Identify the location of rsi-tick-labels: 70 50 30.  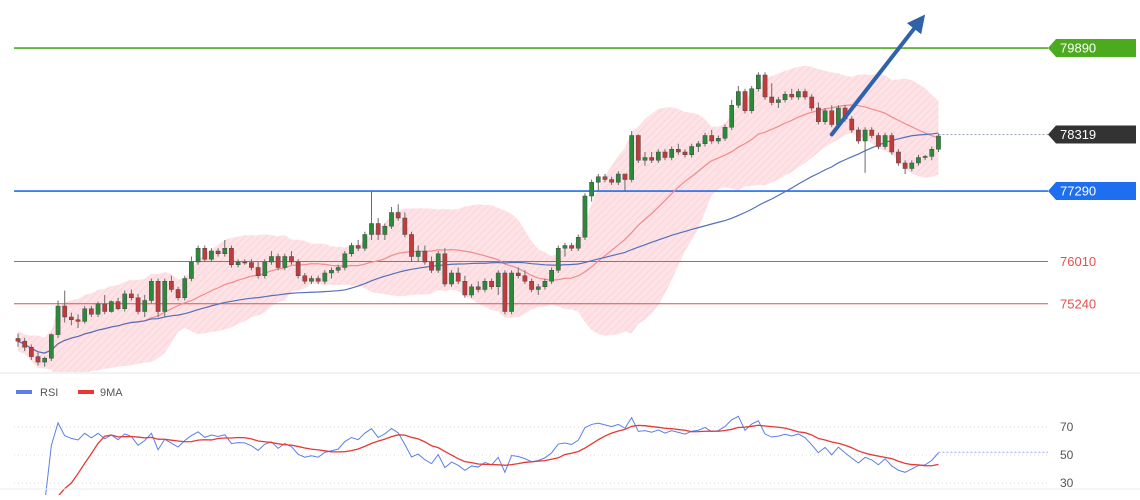
(1067, 455).